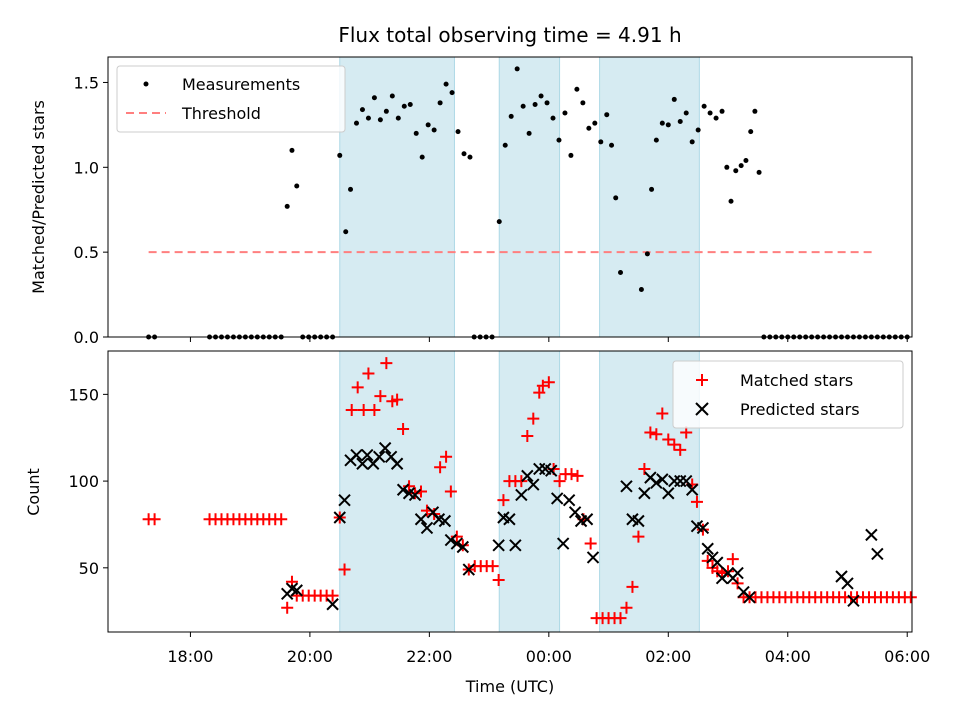 This screenshot has height=720, width=960. Describe the element at coordinates (668, 656) in the screenshot. I see `bottom-x-tick-label: 02:00` at that location.